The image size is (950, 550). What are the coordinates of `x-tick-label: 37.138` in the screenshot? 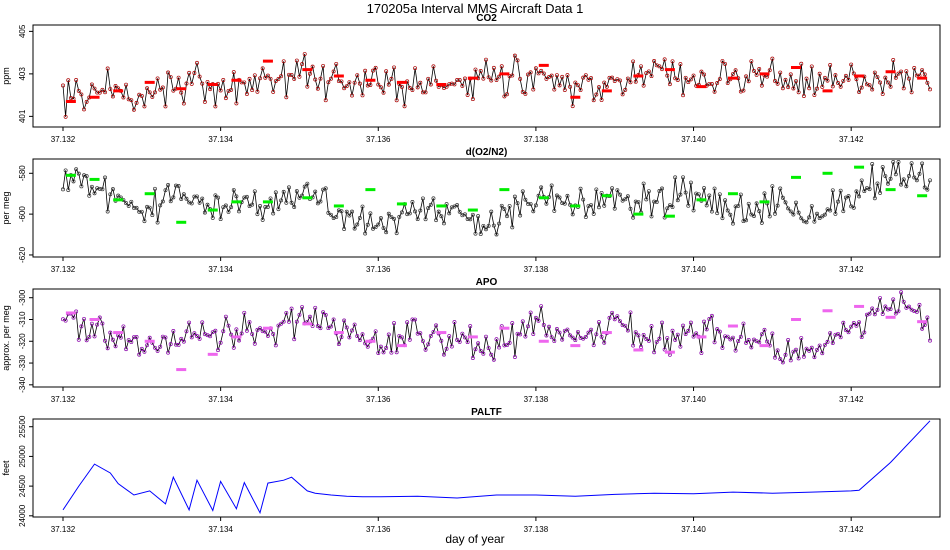 It's located at (536, 529).